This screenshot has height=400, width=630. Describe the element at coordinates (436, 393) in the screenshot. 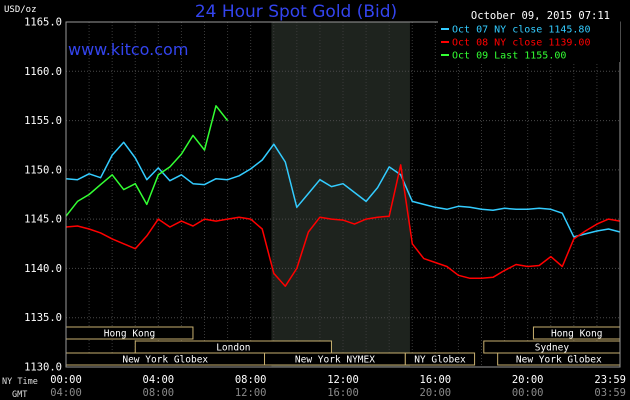

I see `x-tick-label-gmt: 20:00` at that location.